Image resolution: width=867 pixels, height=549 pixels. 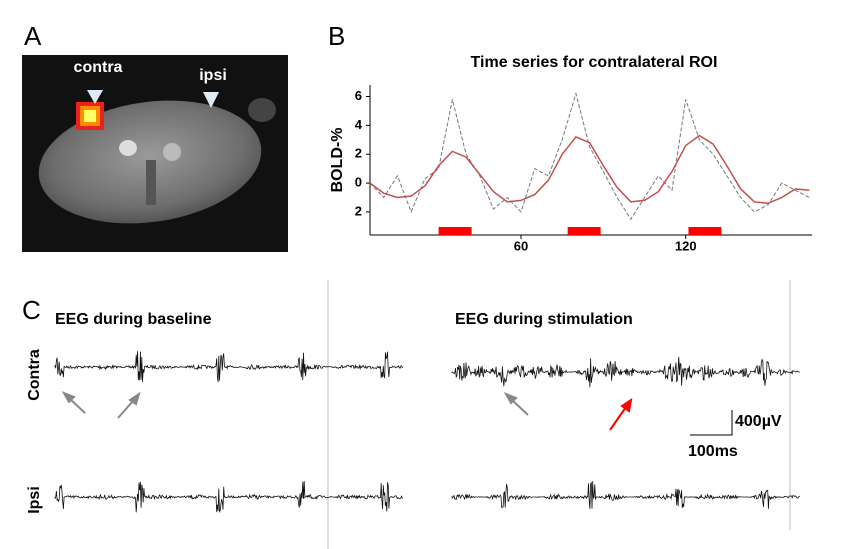 What do you see at coordinates (34, 375) in the screenshot?
I see `row-label: Contra` at bounding box center [34, 375].